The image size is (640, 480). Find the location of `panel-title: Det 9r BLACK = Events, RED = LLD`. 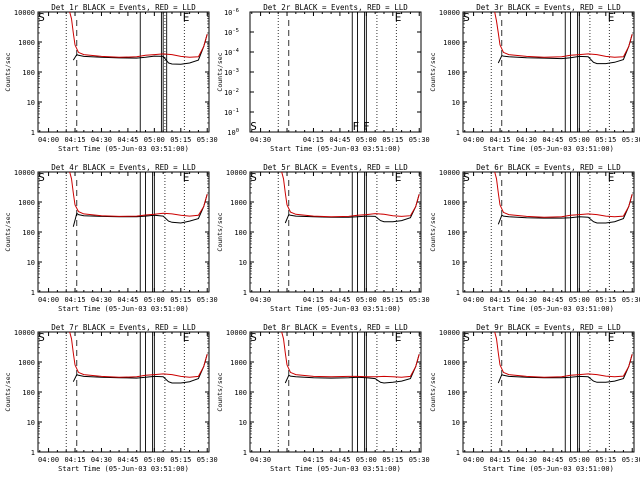

panel-title: Det 9r BLACK = Events, RED = LLD is located at coordinates (548, 327).